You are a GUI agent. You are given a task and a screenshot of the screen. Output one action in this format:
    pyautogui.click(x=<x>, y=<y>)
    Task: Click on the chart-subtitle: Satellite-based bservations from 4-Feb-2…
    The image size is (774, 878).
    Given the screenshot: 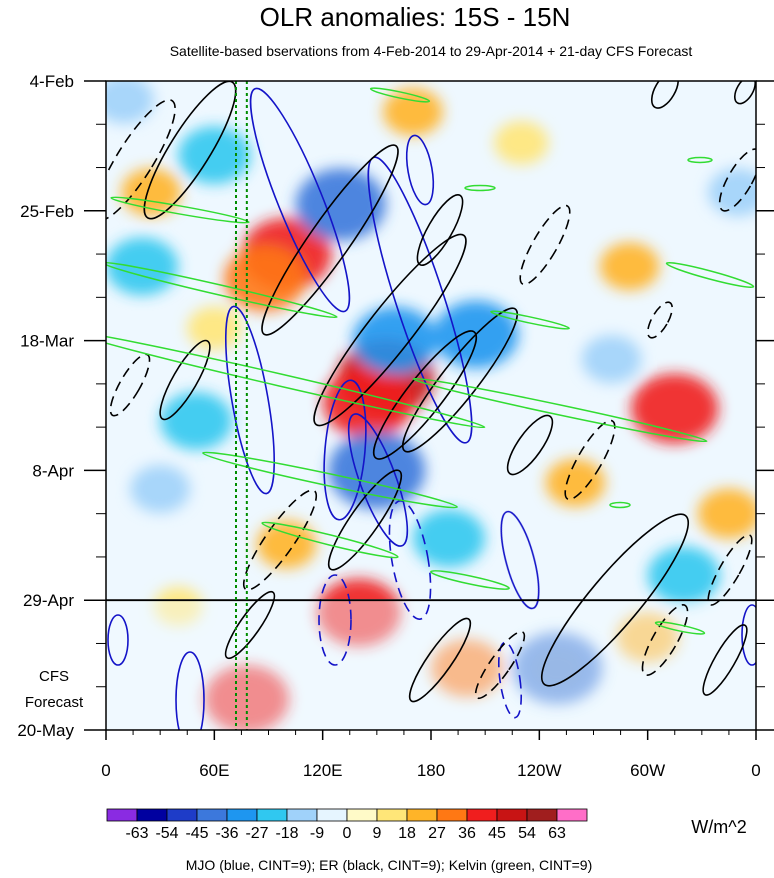 What is the action you would take?
    pyautogui.click(x=431, y=51)
    